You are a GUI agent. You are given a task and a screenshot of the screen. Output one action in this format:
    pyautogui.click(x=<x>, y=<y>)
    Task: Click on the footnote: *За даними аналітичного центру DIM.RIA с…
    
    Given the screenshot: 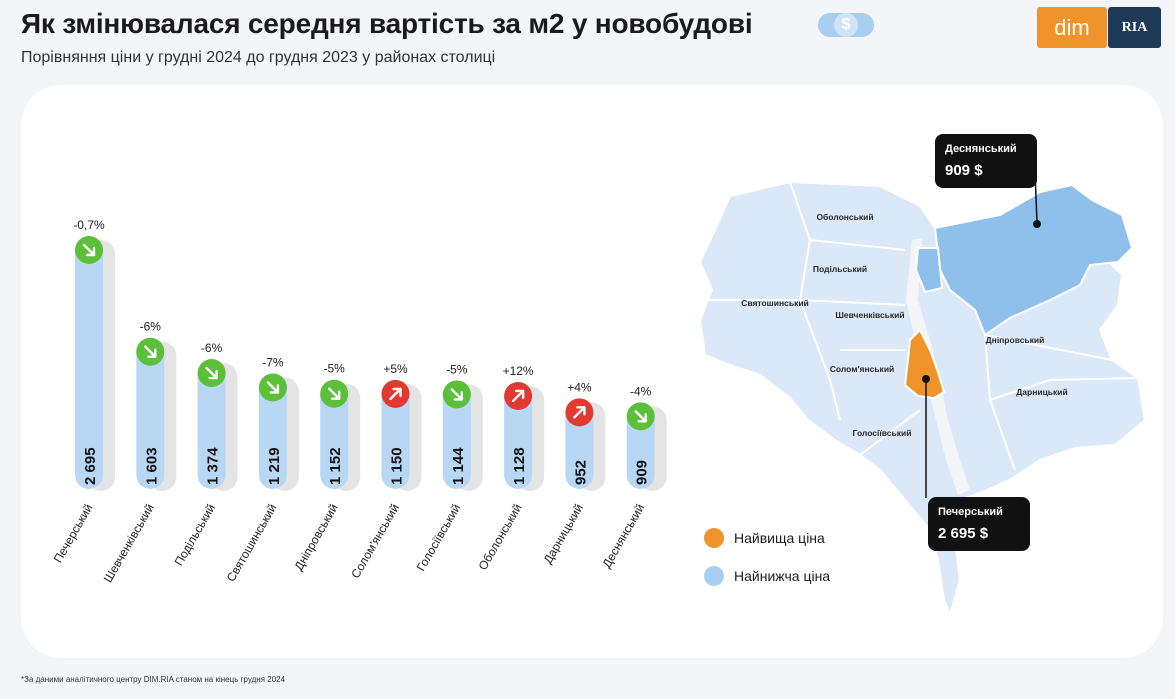 What is the action you would take?
    pyautogui.click(x=153, y=679)
    